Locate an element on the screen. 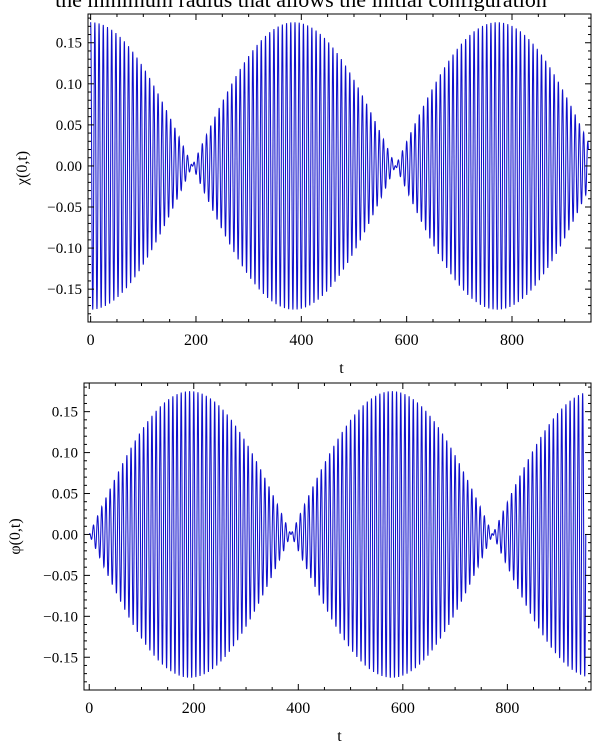 This screenshot has width=602, height=753. y-axis-label: χ(0,t) is located at coordinates (22, 168).